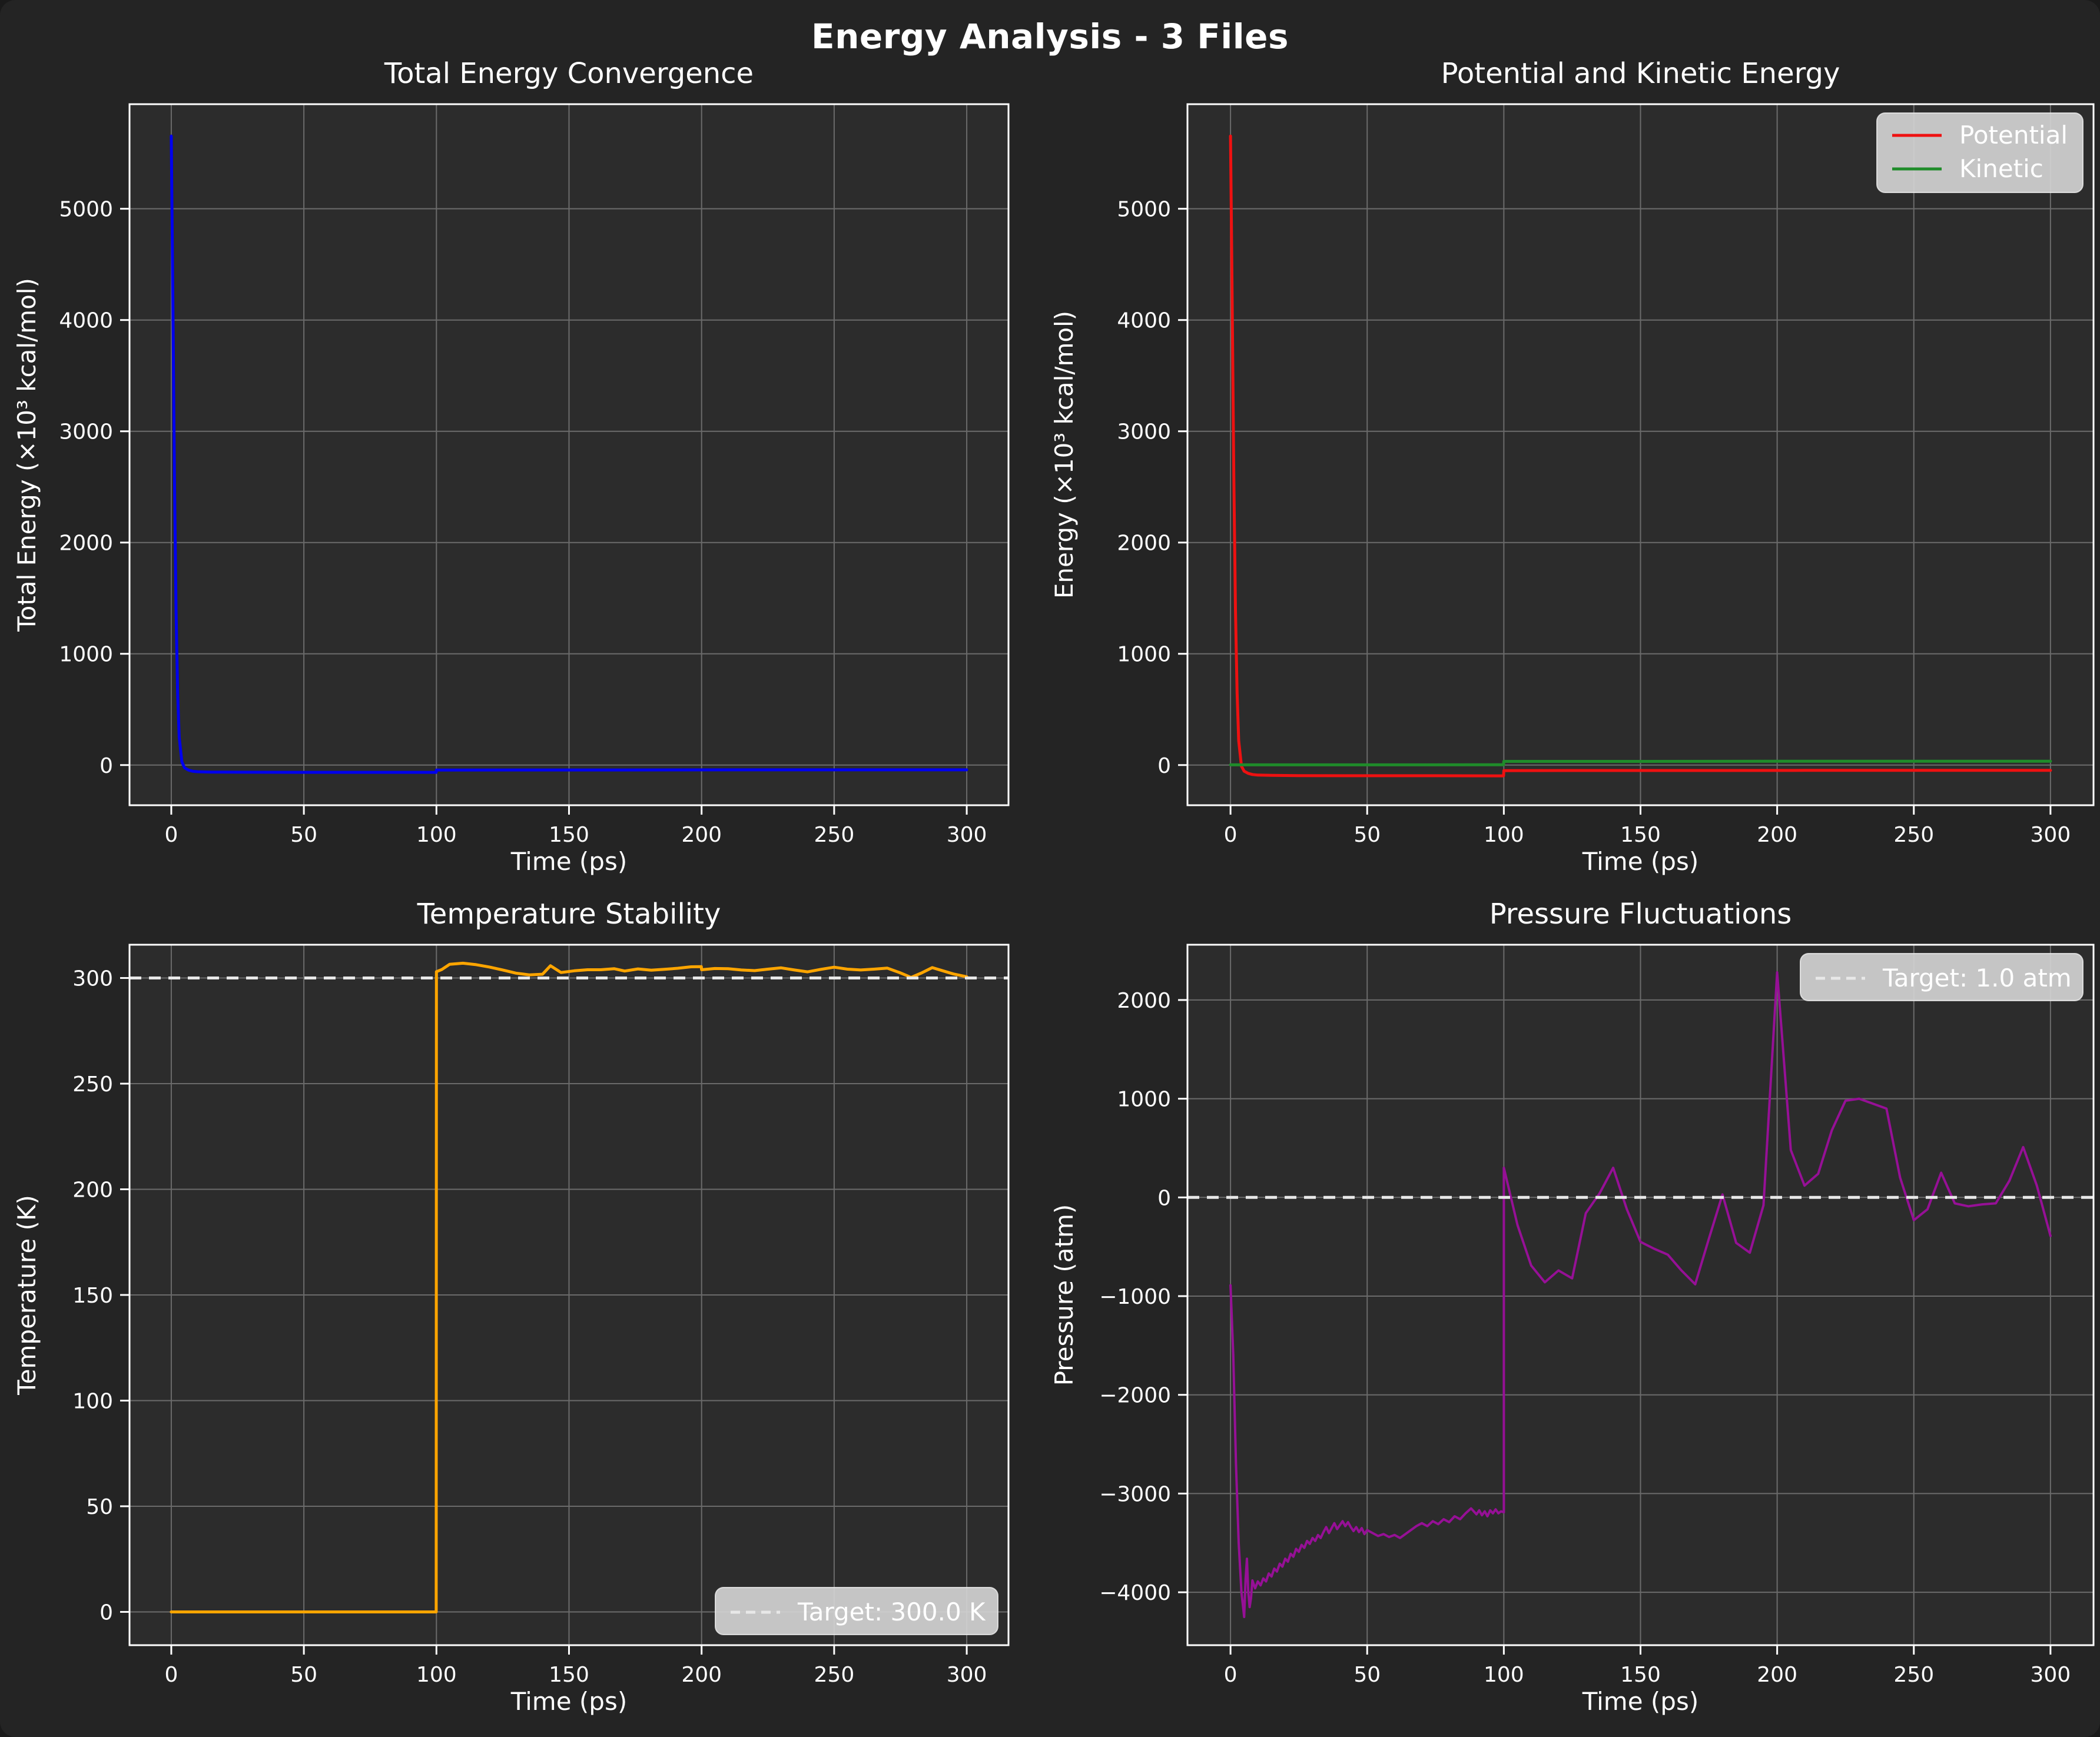  Describe the element at coordinates (569, 914) in the screenshot. I see `subplot-title: Temperature Stability` at that location.